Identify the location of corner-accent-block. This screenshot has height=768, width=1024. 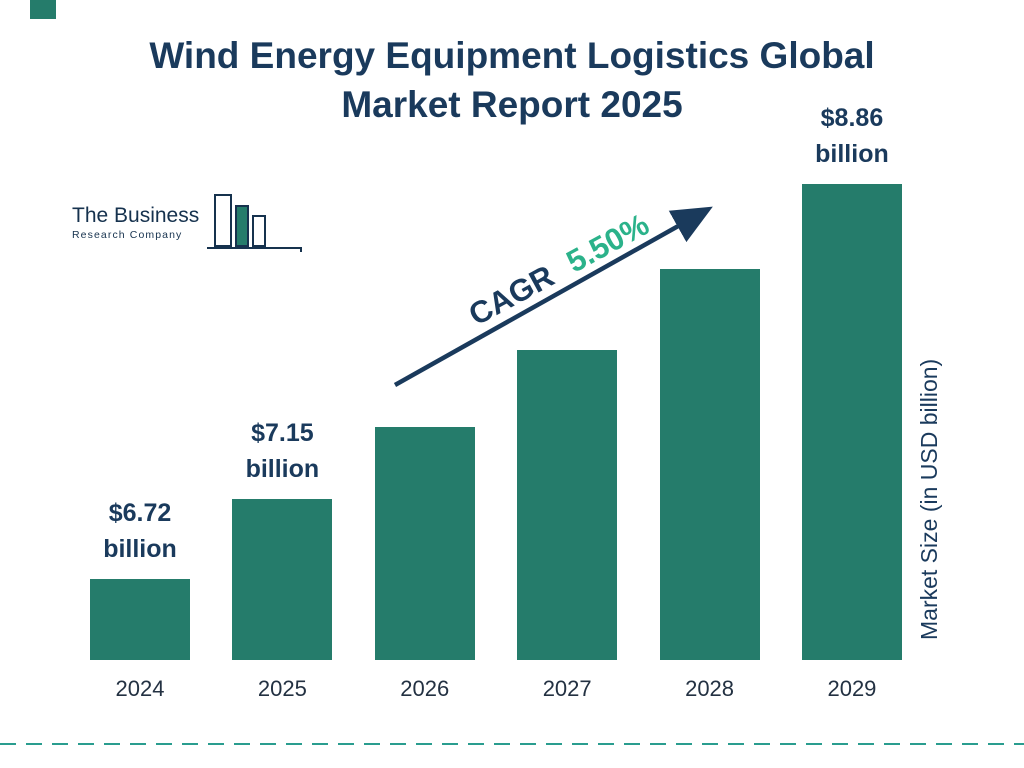
(43, 9).